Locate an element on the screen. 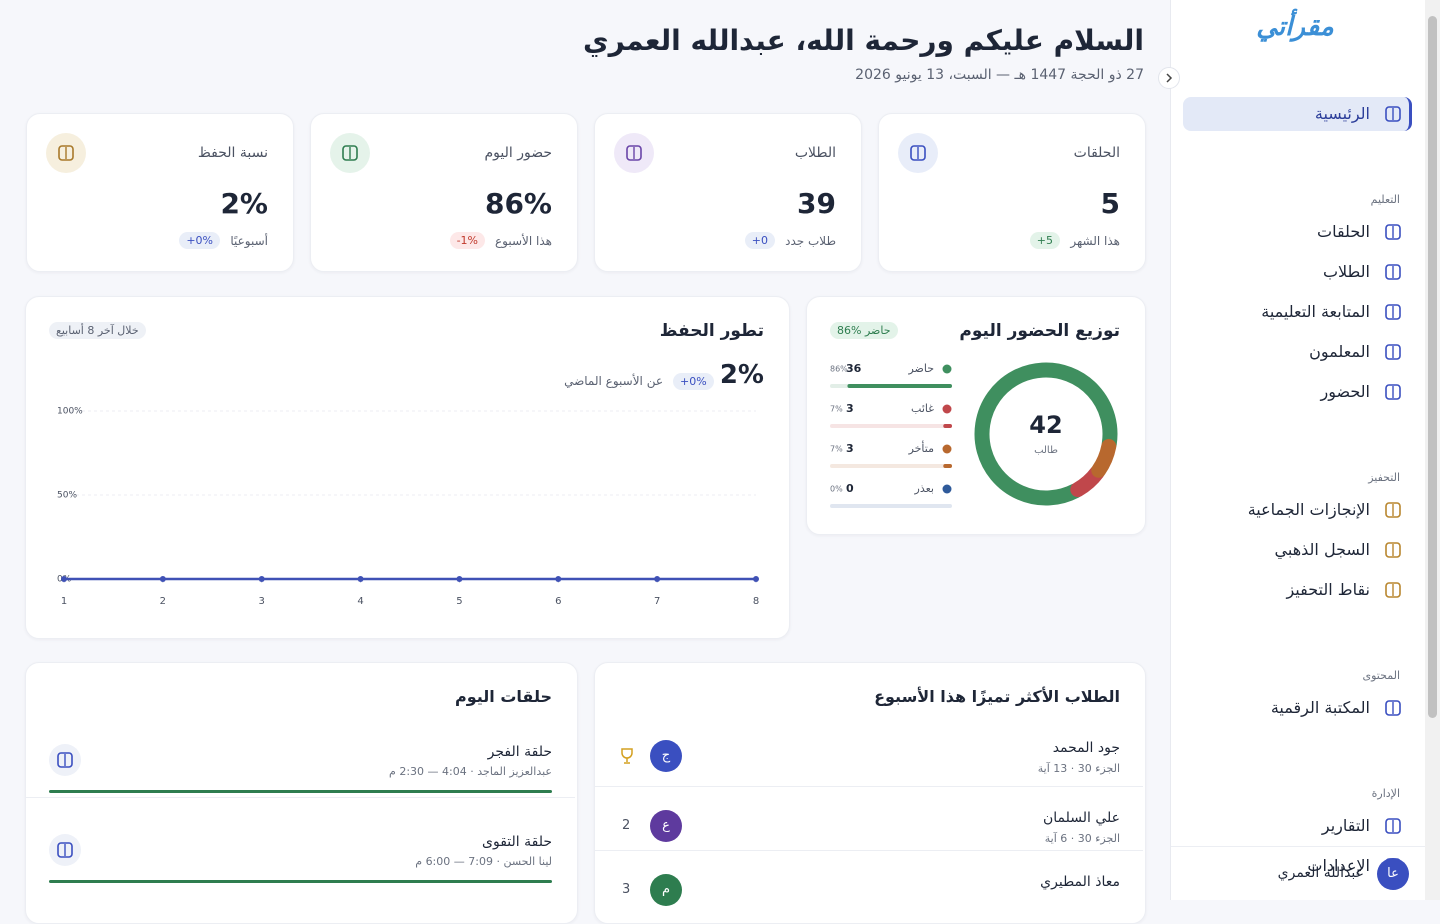 The height and width of the screenshot is (924, 1440). nav-item: المتابعة التعليمية is located at coordinates (1315, 311).